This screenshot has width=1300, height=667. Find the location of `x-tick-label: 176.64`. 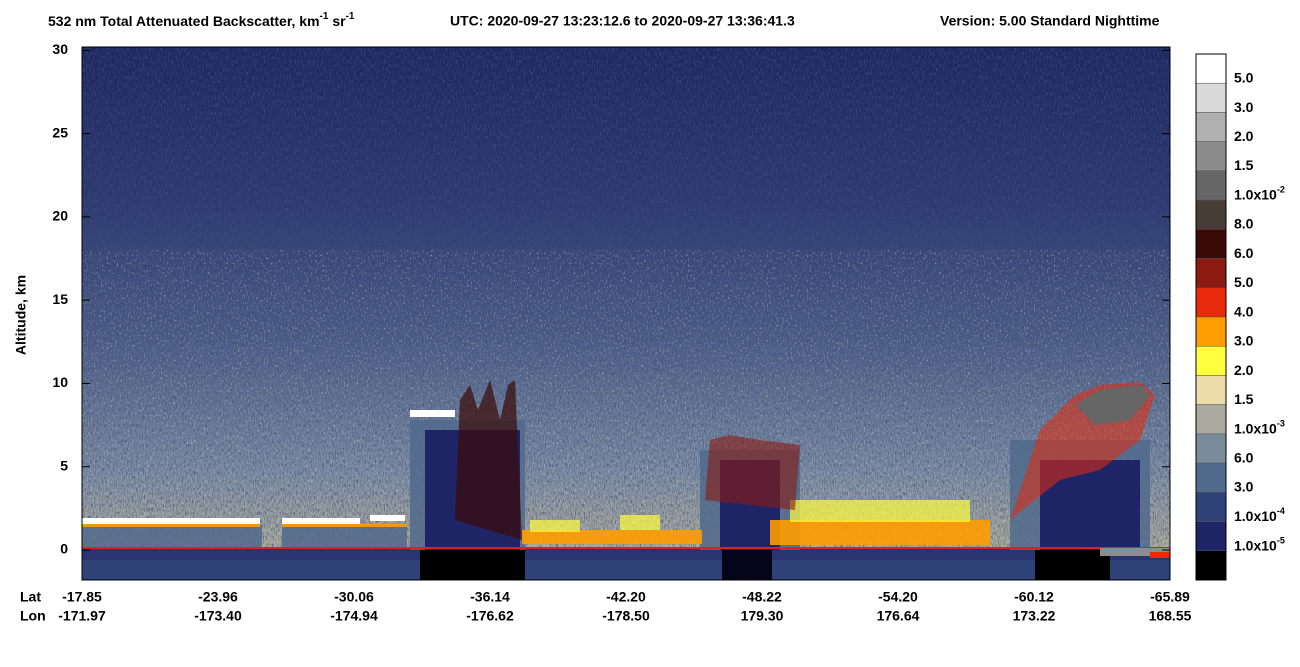

x-tick-label: 176.64 is located at coordinates (898, 616).